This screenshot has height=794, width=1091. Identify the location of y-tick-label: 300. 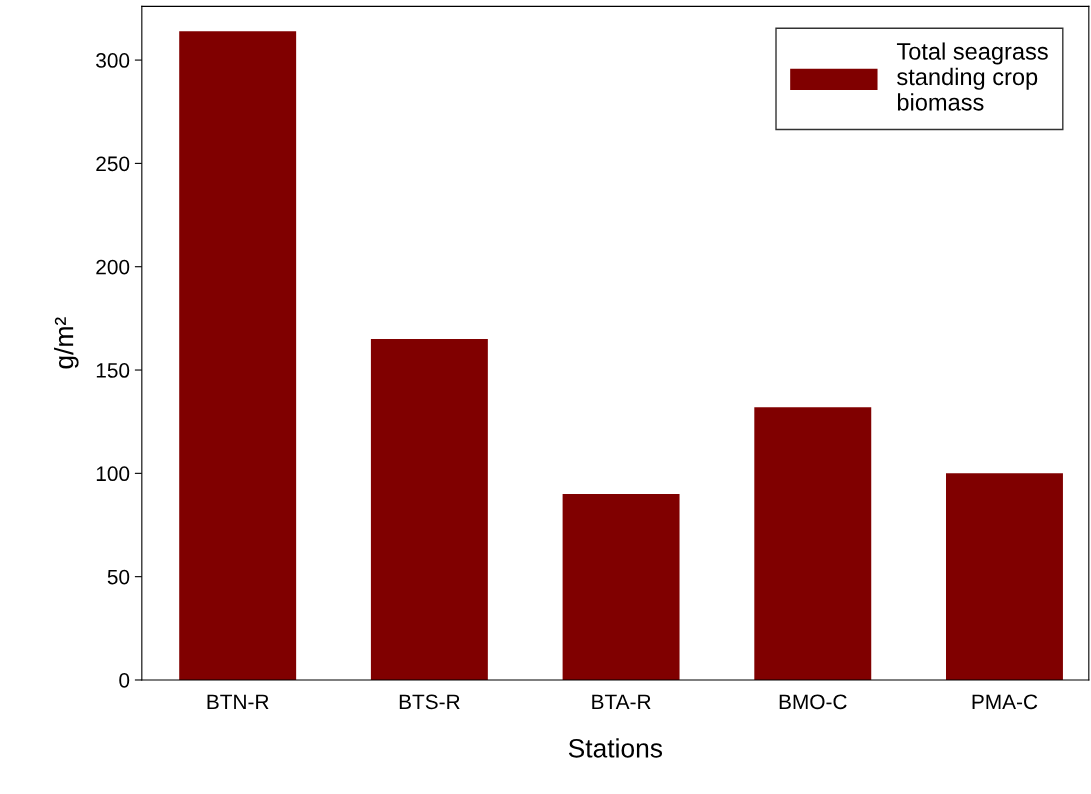
(113, 60).